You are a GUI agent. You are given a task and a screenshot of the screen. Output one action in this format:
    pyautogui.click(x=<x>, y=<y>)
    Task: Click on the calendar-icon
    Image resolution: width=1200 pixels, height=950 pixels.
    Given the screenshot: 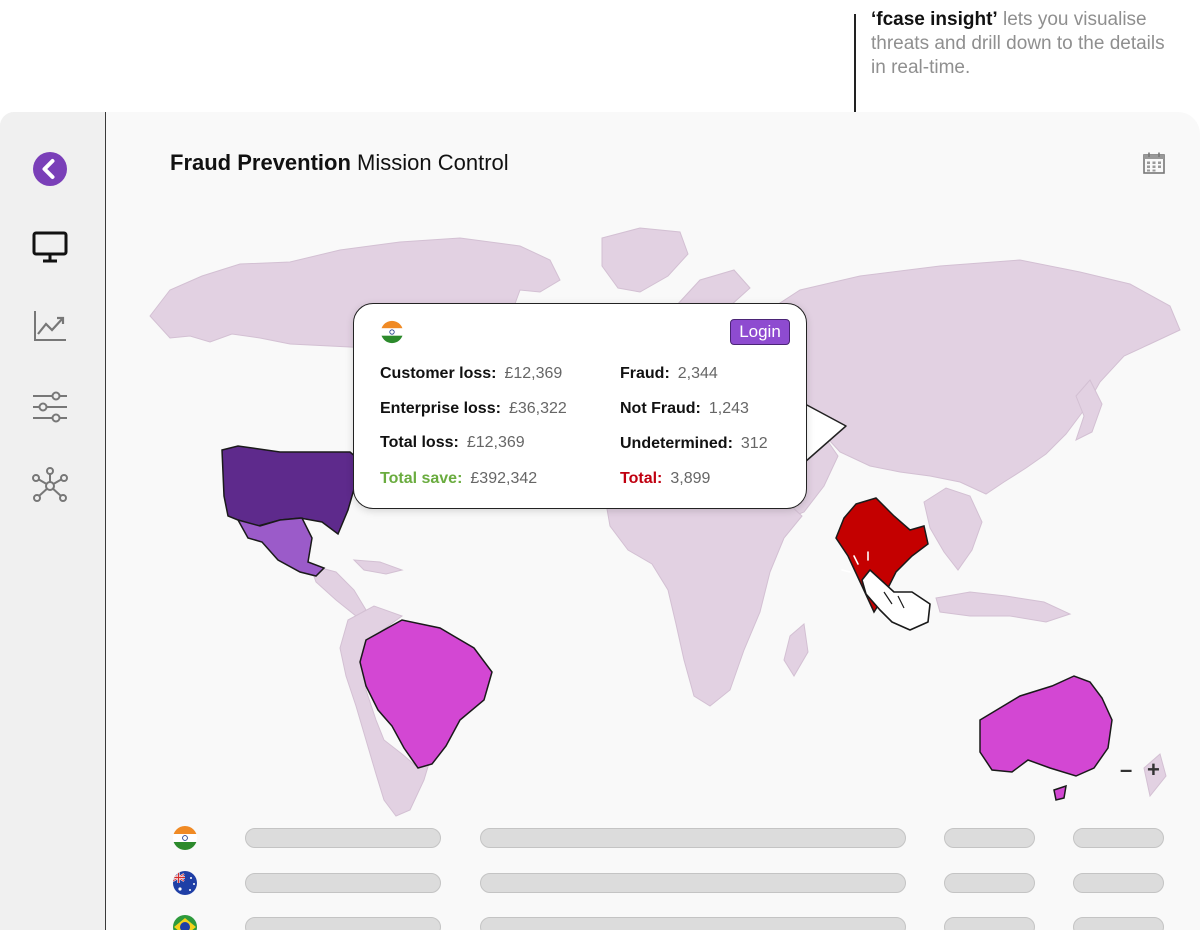 What is the action you would take?
    pyautogui.click(x=1154, y=163)
    